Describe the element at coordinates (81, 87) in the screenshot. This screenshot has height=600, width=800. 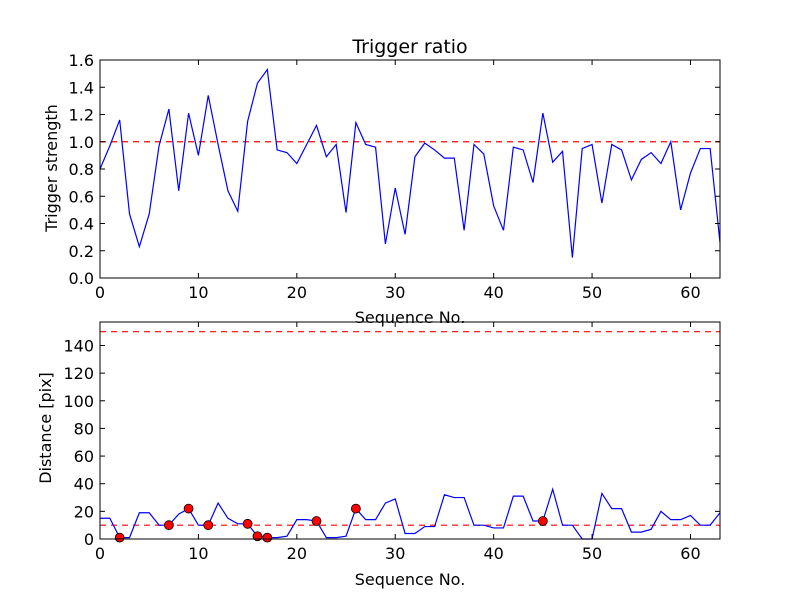
I see `y-tick-label: 1.4` at that location.